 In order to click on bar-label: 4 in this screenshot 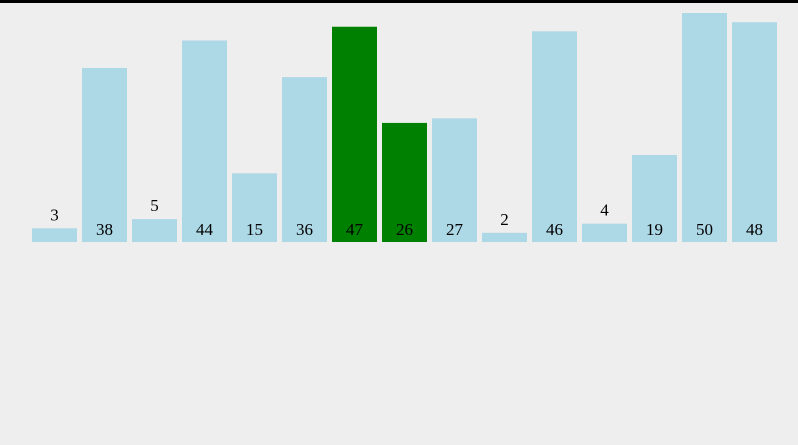, I will do `click(604, 210)`.